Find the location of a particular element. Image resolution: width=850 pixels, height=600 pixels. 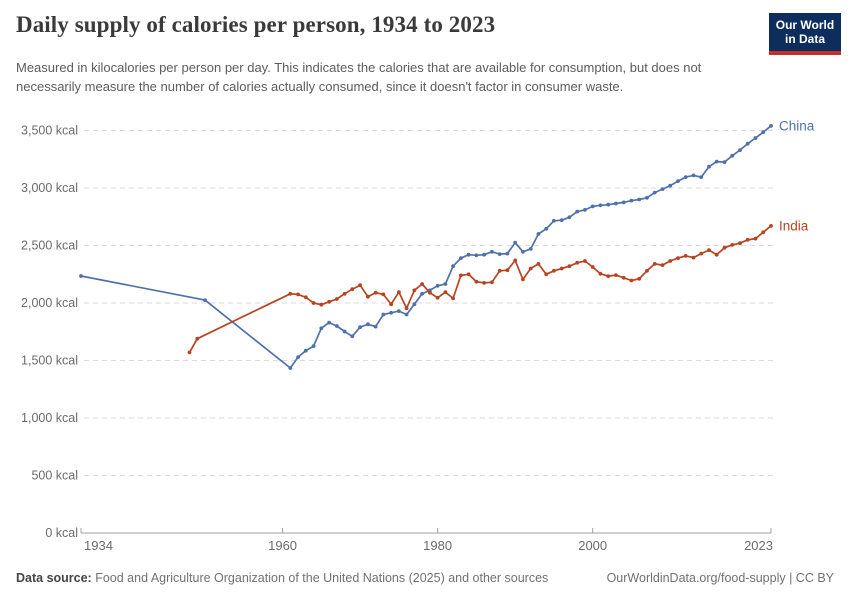

owid-logo-line1: Our World is located at coordinates (805, 25).